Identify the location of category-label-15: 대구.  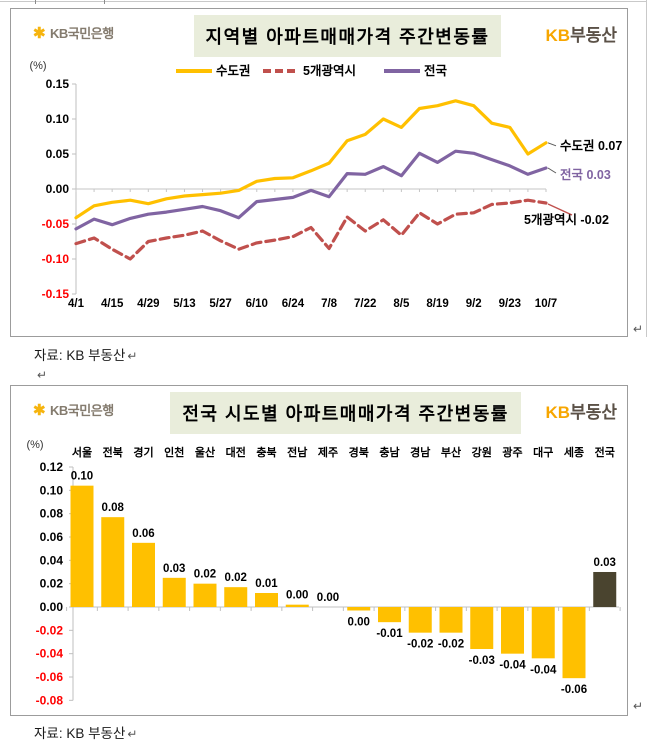
(543, 452).